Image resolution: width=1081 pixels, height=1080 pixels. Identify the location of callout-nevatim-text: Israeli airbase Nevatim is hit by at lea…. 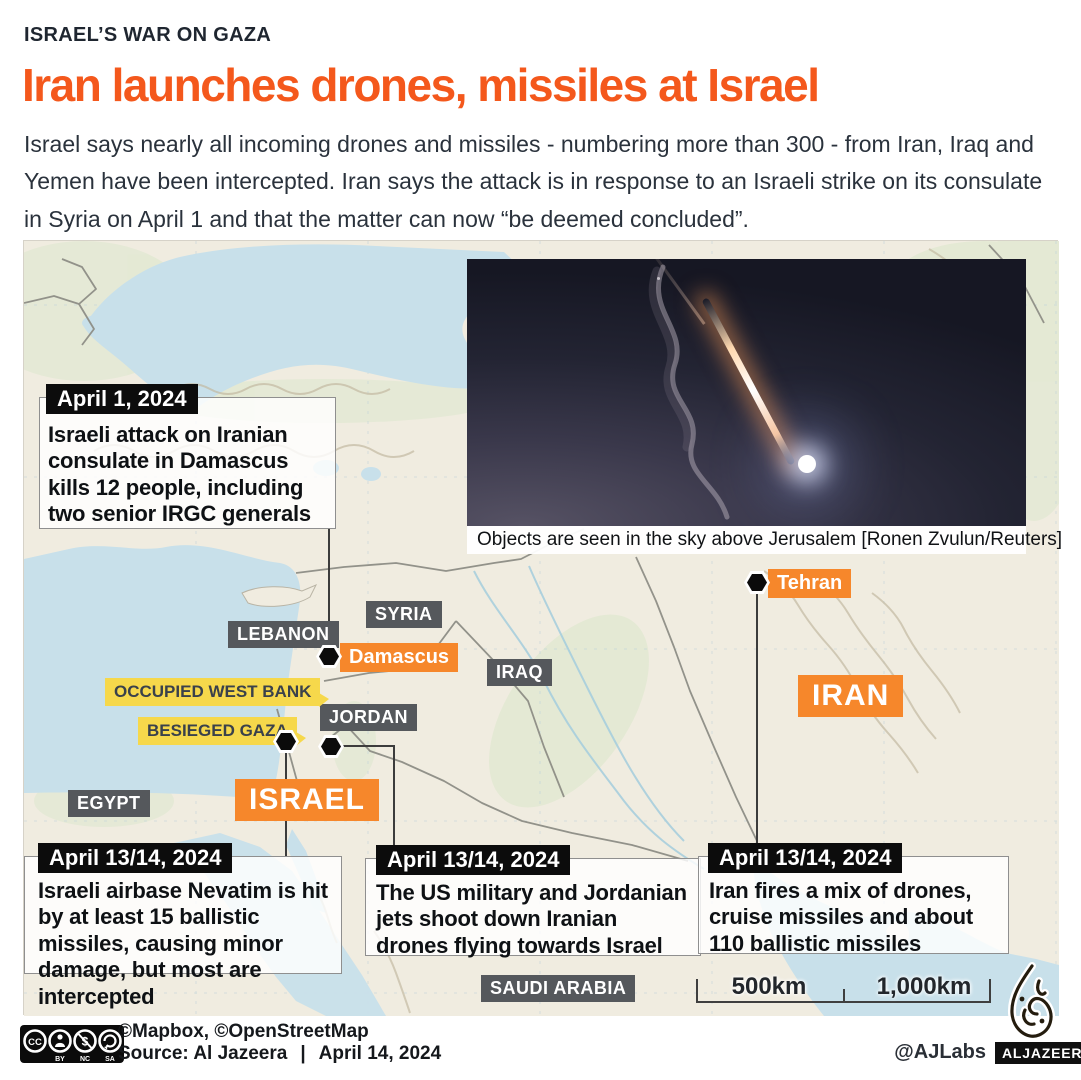
(183, 943).